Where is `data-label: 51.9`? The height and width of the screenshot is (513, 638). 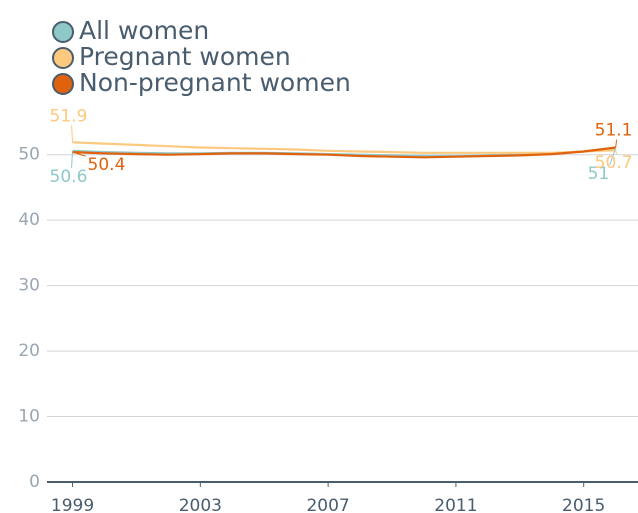
data-label: 51.9 is located at coordinates (69, 116).